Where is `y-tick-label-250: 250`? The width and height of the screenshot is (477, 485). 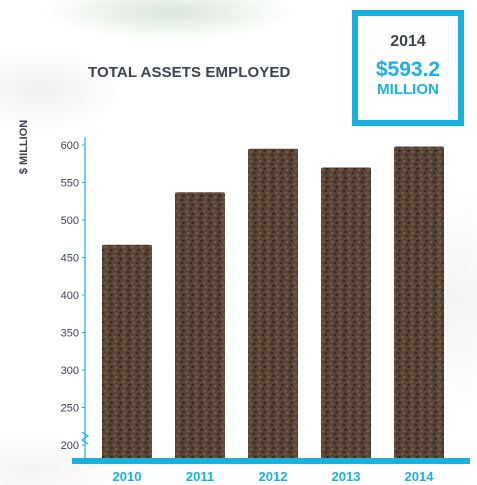
y-tick-label-250: 250 is located at coordinates (70, 409).